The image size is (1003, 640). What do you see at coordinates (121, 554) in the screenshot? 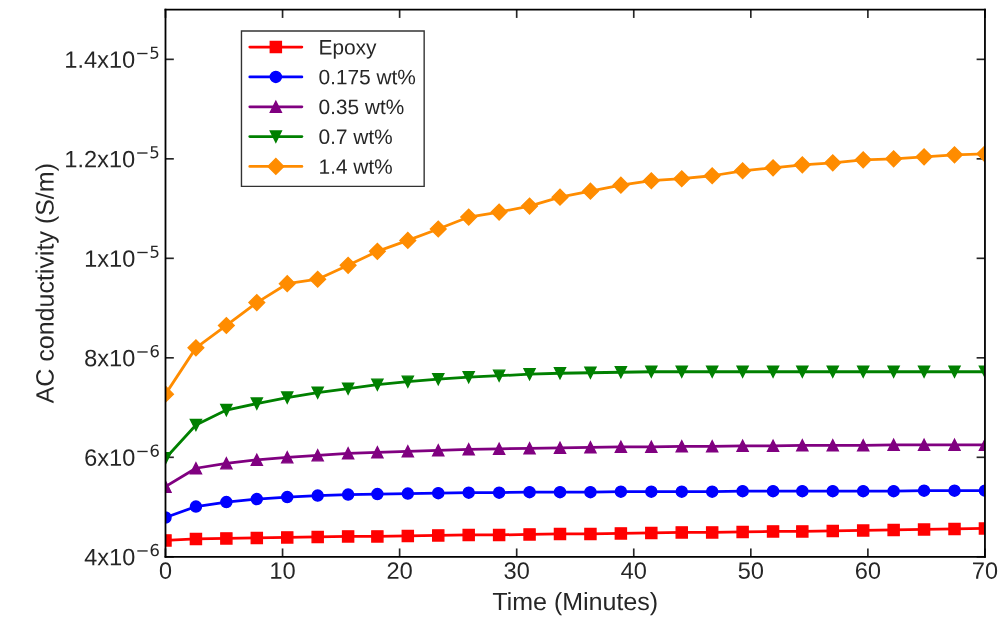
I see `y-tick-label: 4x10$^{−6}$` at bounding box center [121, 554].